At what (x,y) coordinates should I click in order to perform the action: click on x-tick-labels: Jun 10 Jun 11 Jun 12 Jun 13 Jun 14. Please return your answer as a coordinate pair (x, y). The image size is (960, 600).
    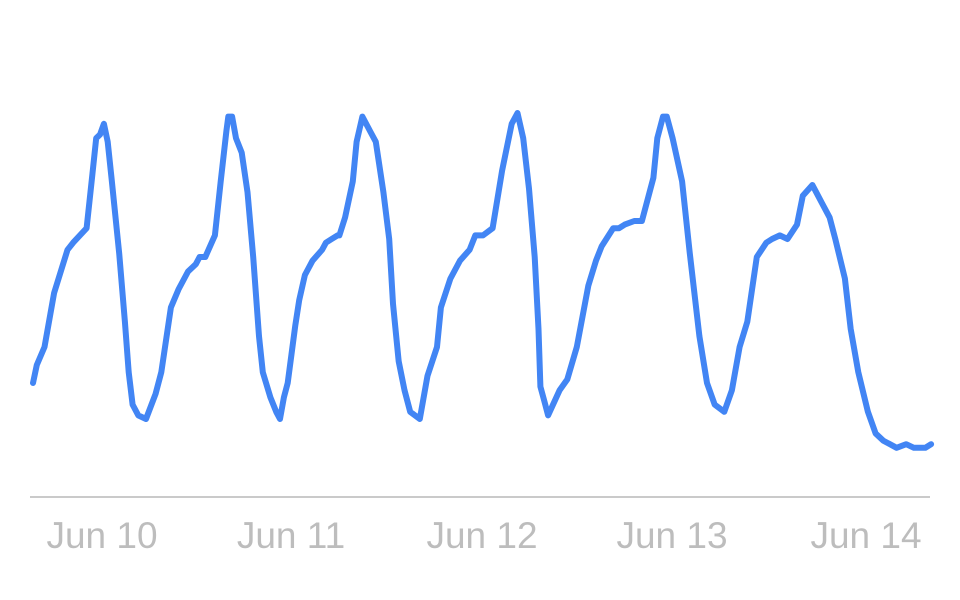
    Looking at the image, I should click on (483, 535).